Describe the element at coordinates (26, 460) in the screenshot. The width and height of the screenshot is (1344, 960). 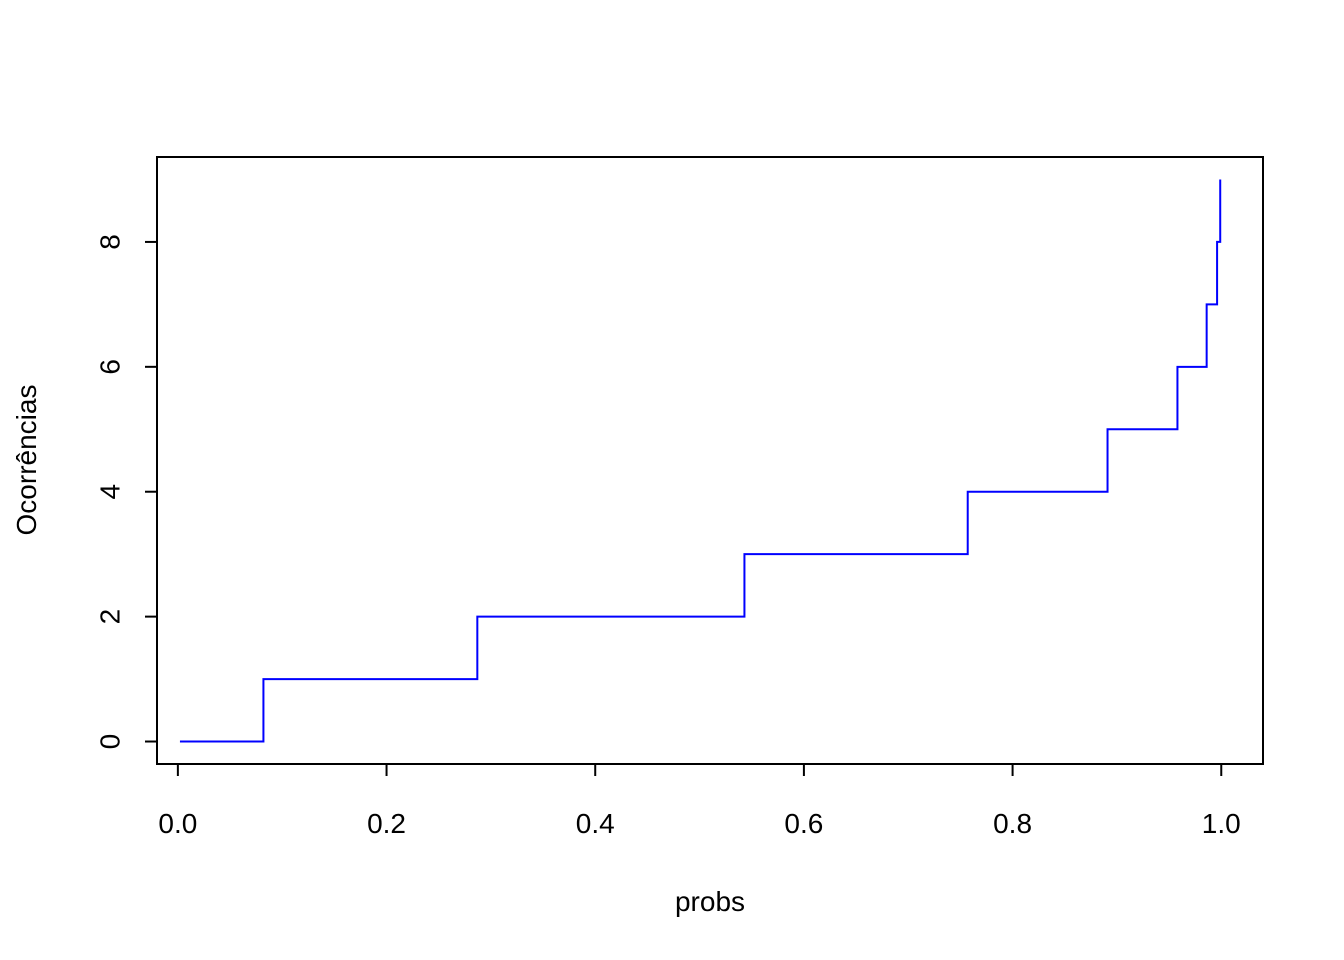
I see `y-axis-label: Ocorrências` at that location.